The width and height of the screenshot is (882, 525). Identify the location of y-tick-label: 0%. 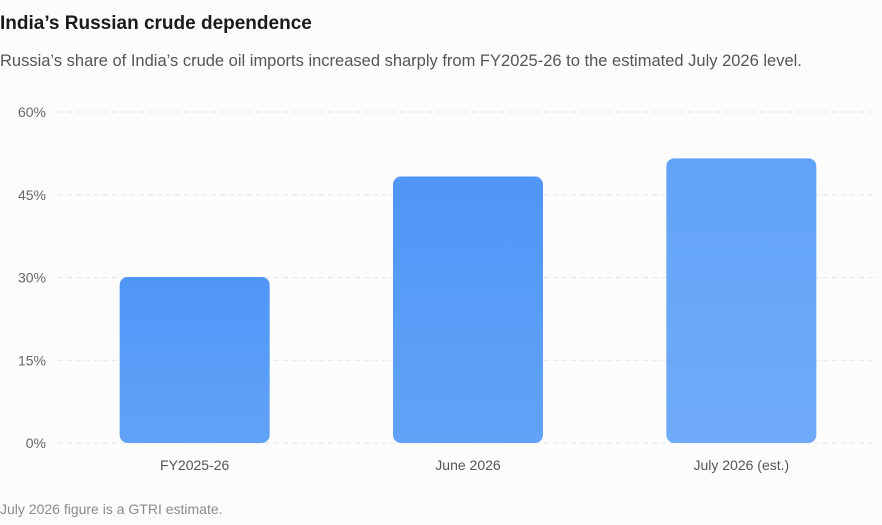
(36, 443).